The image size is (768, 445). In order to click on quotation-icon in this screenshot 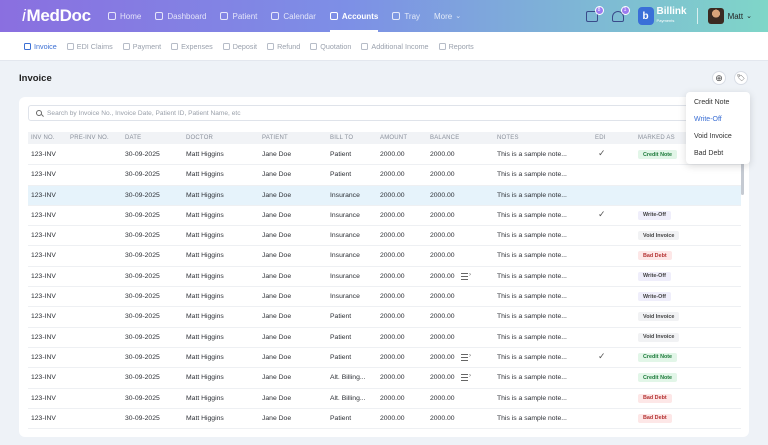, I will do `click(314, 46)`.